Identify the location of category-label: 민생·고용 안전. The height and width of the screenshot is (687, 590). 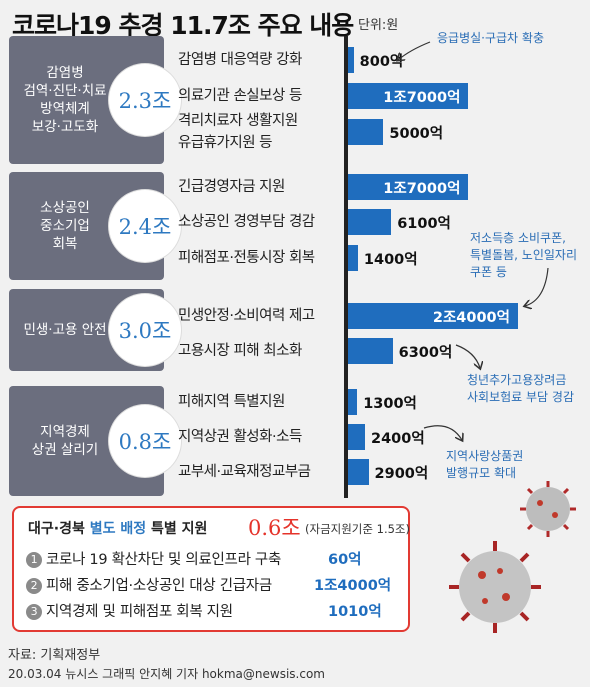
(65, 330).